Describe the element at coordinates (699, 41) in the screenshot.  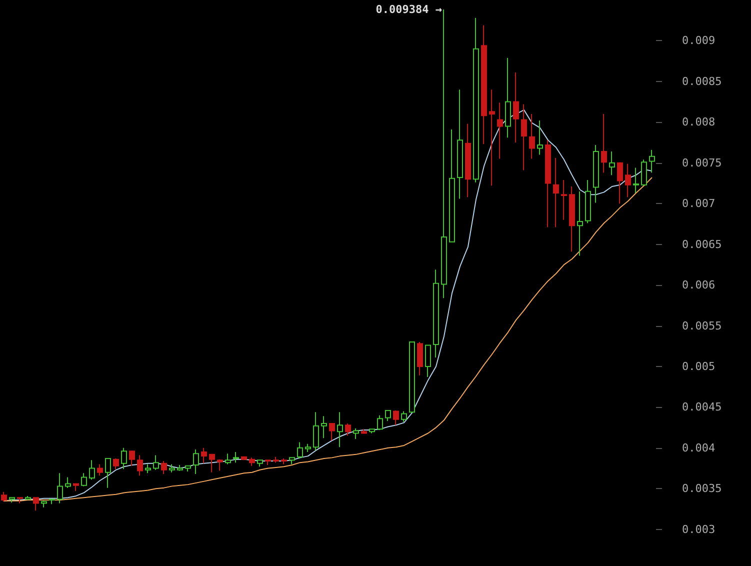
I see `y-tick-label: 0.009` at that location.